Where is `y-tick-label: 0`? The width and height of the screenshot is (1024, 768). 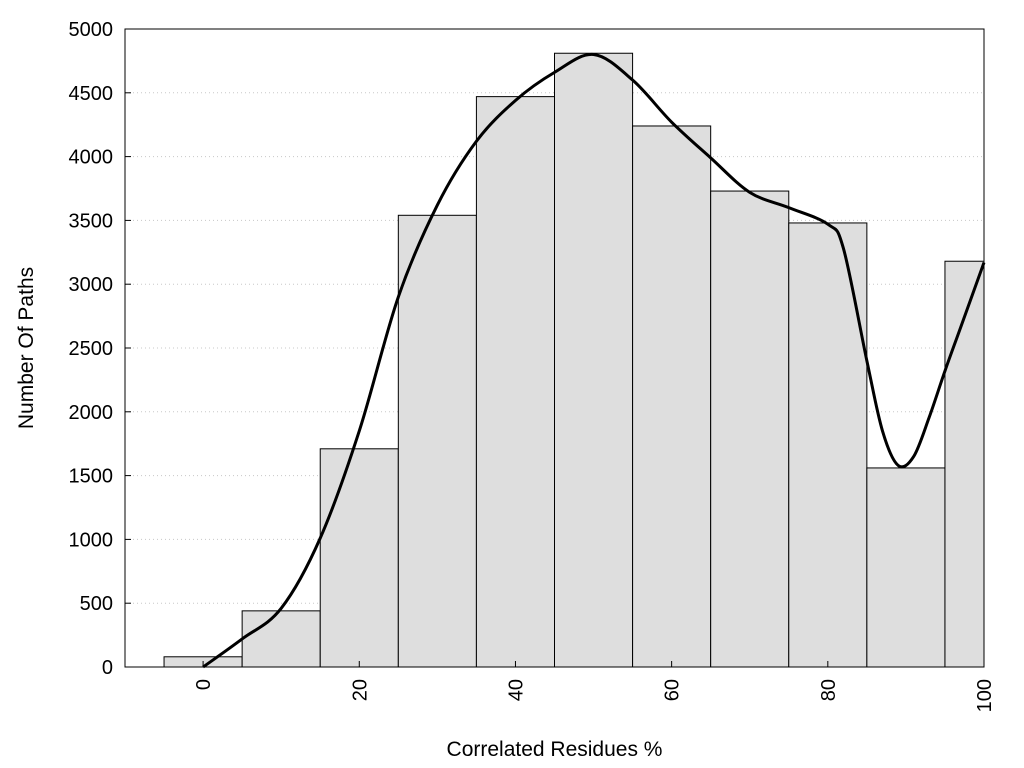 y-tick-label: 0 is located at coordinates (107, 668).